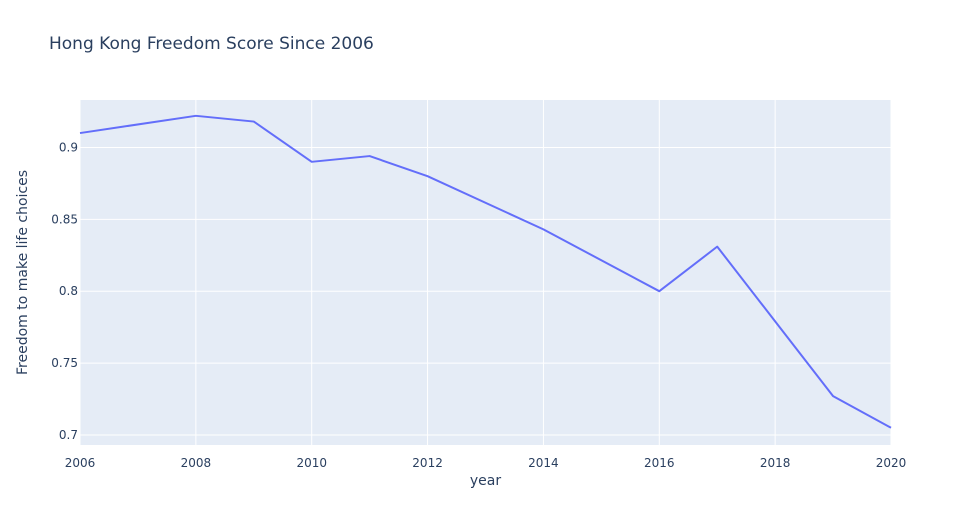  I want to click on x-tick-label: 2010, so click(311, 463).